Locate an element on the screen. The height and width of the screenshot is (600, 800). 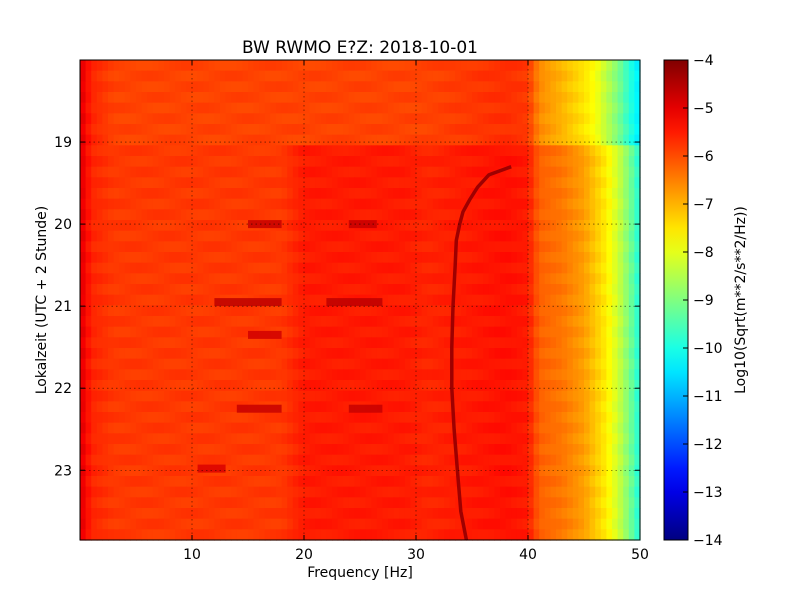
colorbar-tick-label: −7 is located at coordinates (703, 205).